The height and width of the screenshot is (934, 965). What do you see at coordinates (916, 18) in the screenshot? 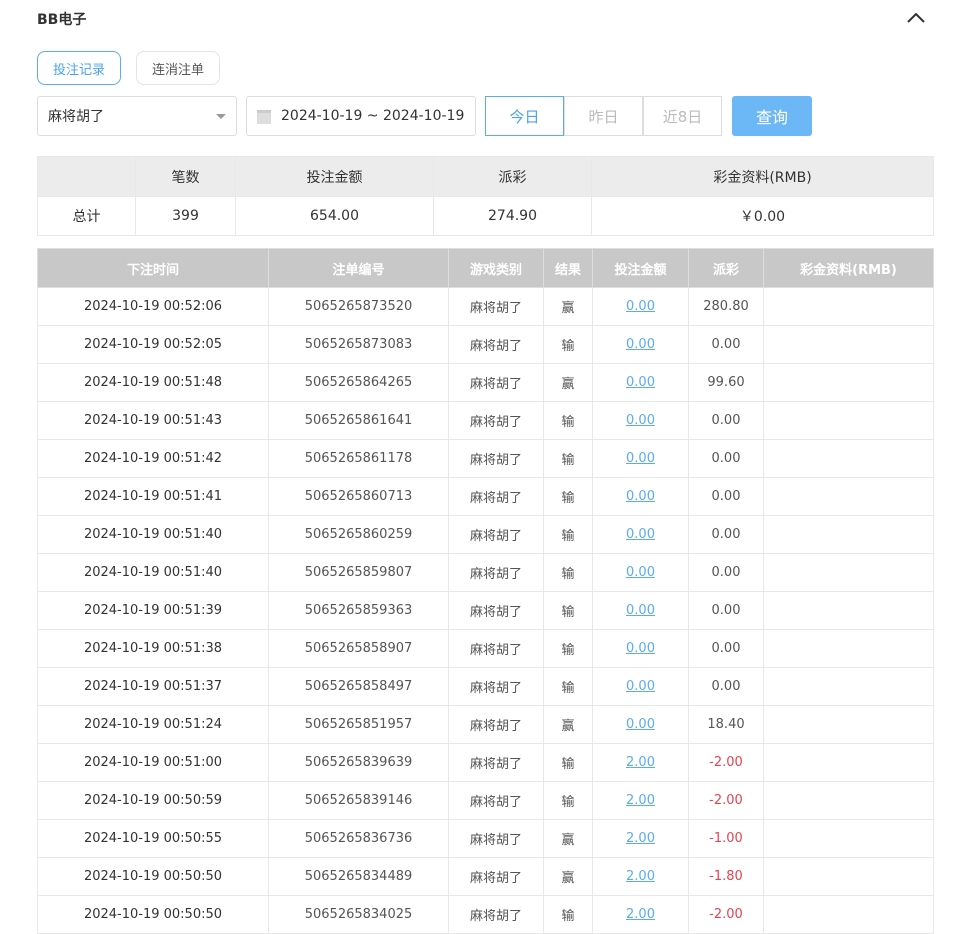
I see `chevron-up-icon` at bounding box center [916, 18].